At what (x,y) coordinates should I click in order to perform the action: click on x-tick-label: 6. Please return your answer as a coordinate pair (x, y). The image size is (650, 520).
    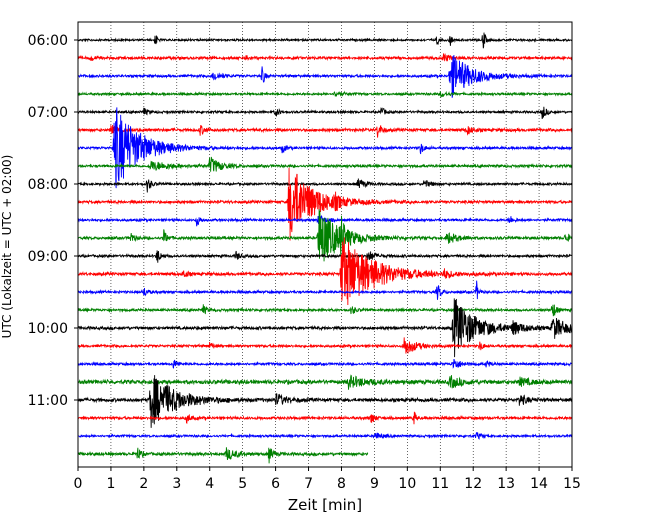
    Looking at the image, I should click on (275, 484).